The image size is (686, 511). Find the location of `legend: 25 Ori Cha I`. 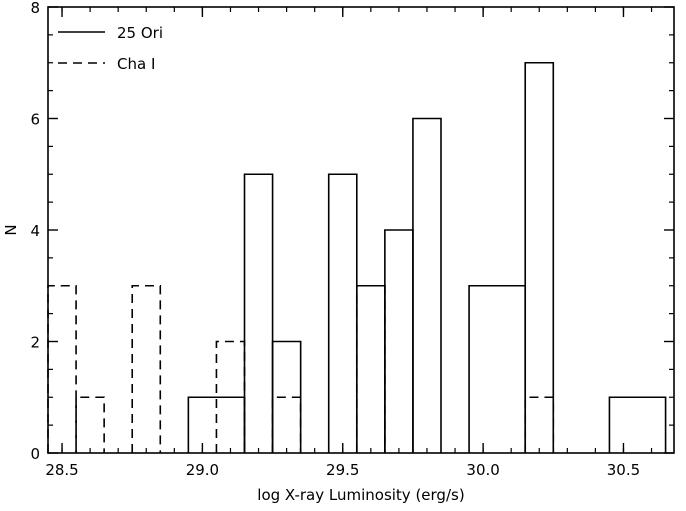

legend: 25 Ori Cha I is located at coordinates (110, 48).